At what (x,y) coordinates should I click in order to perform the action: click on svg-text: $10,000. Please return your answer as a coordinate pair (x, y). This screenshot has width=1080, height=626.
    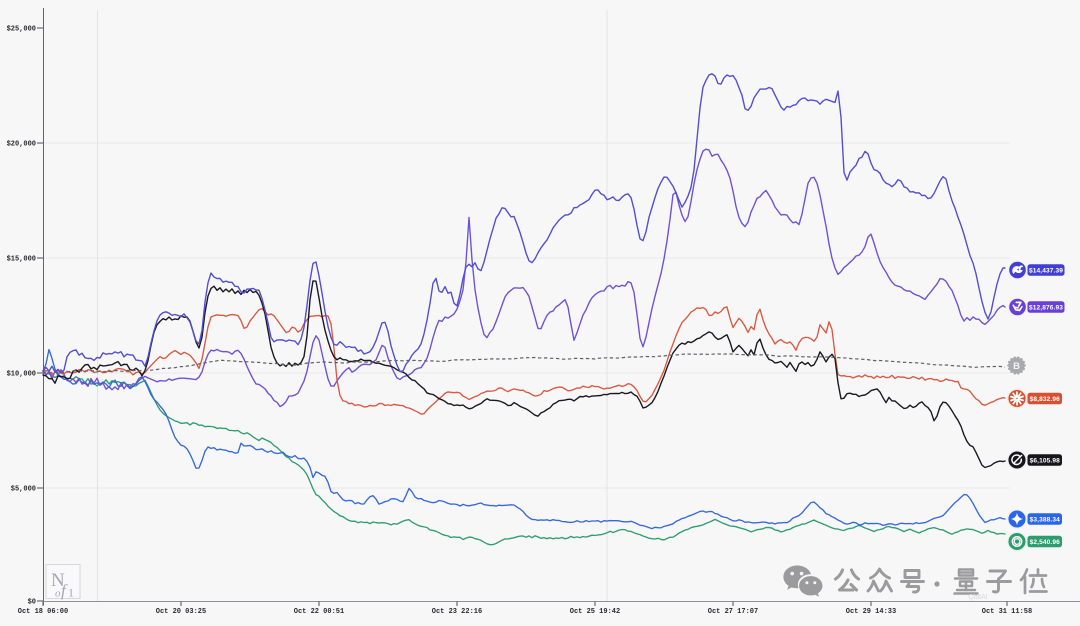
    Looking at the image, I should click on (21, 375).